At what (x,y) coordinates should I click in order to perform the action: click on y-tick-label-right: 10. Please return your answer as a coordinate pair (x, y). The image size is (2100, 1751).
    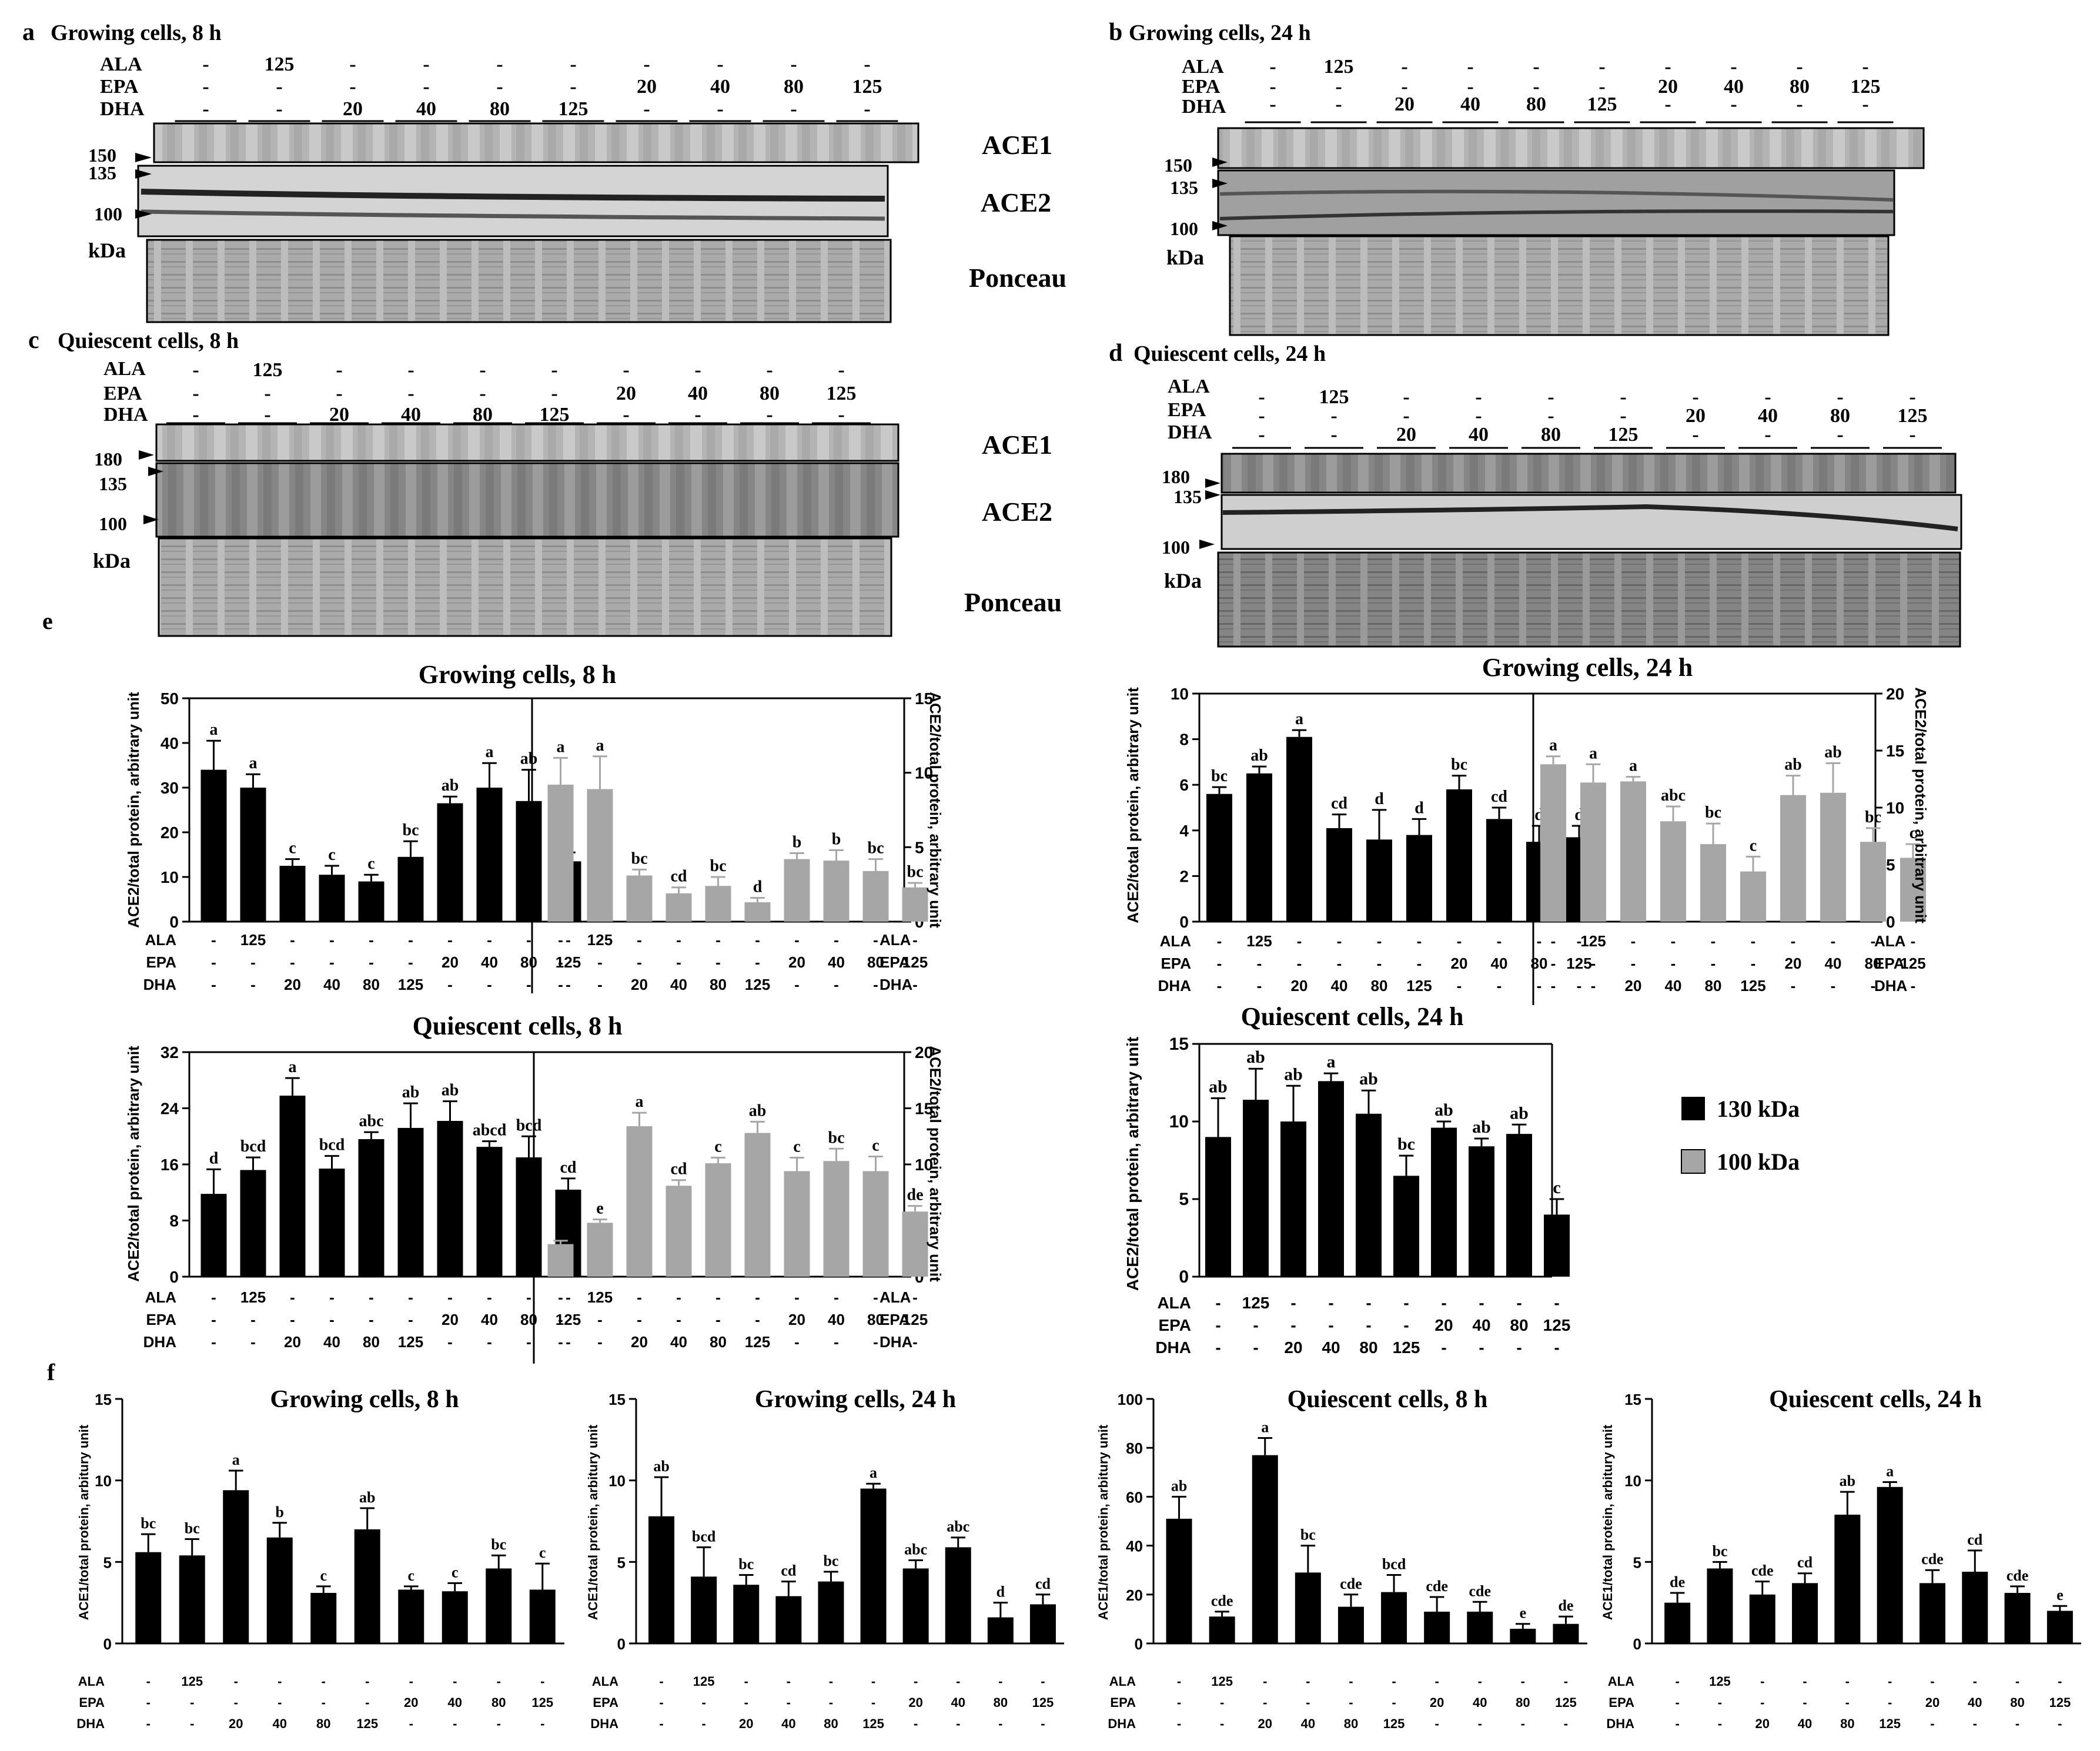
    Looking at the image, I should click on (924, 773).